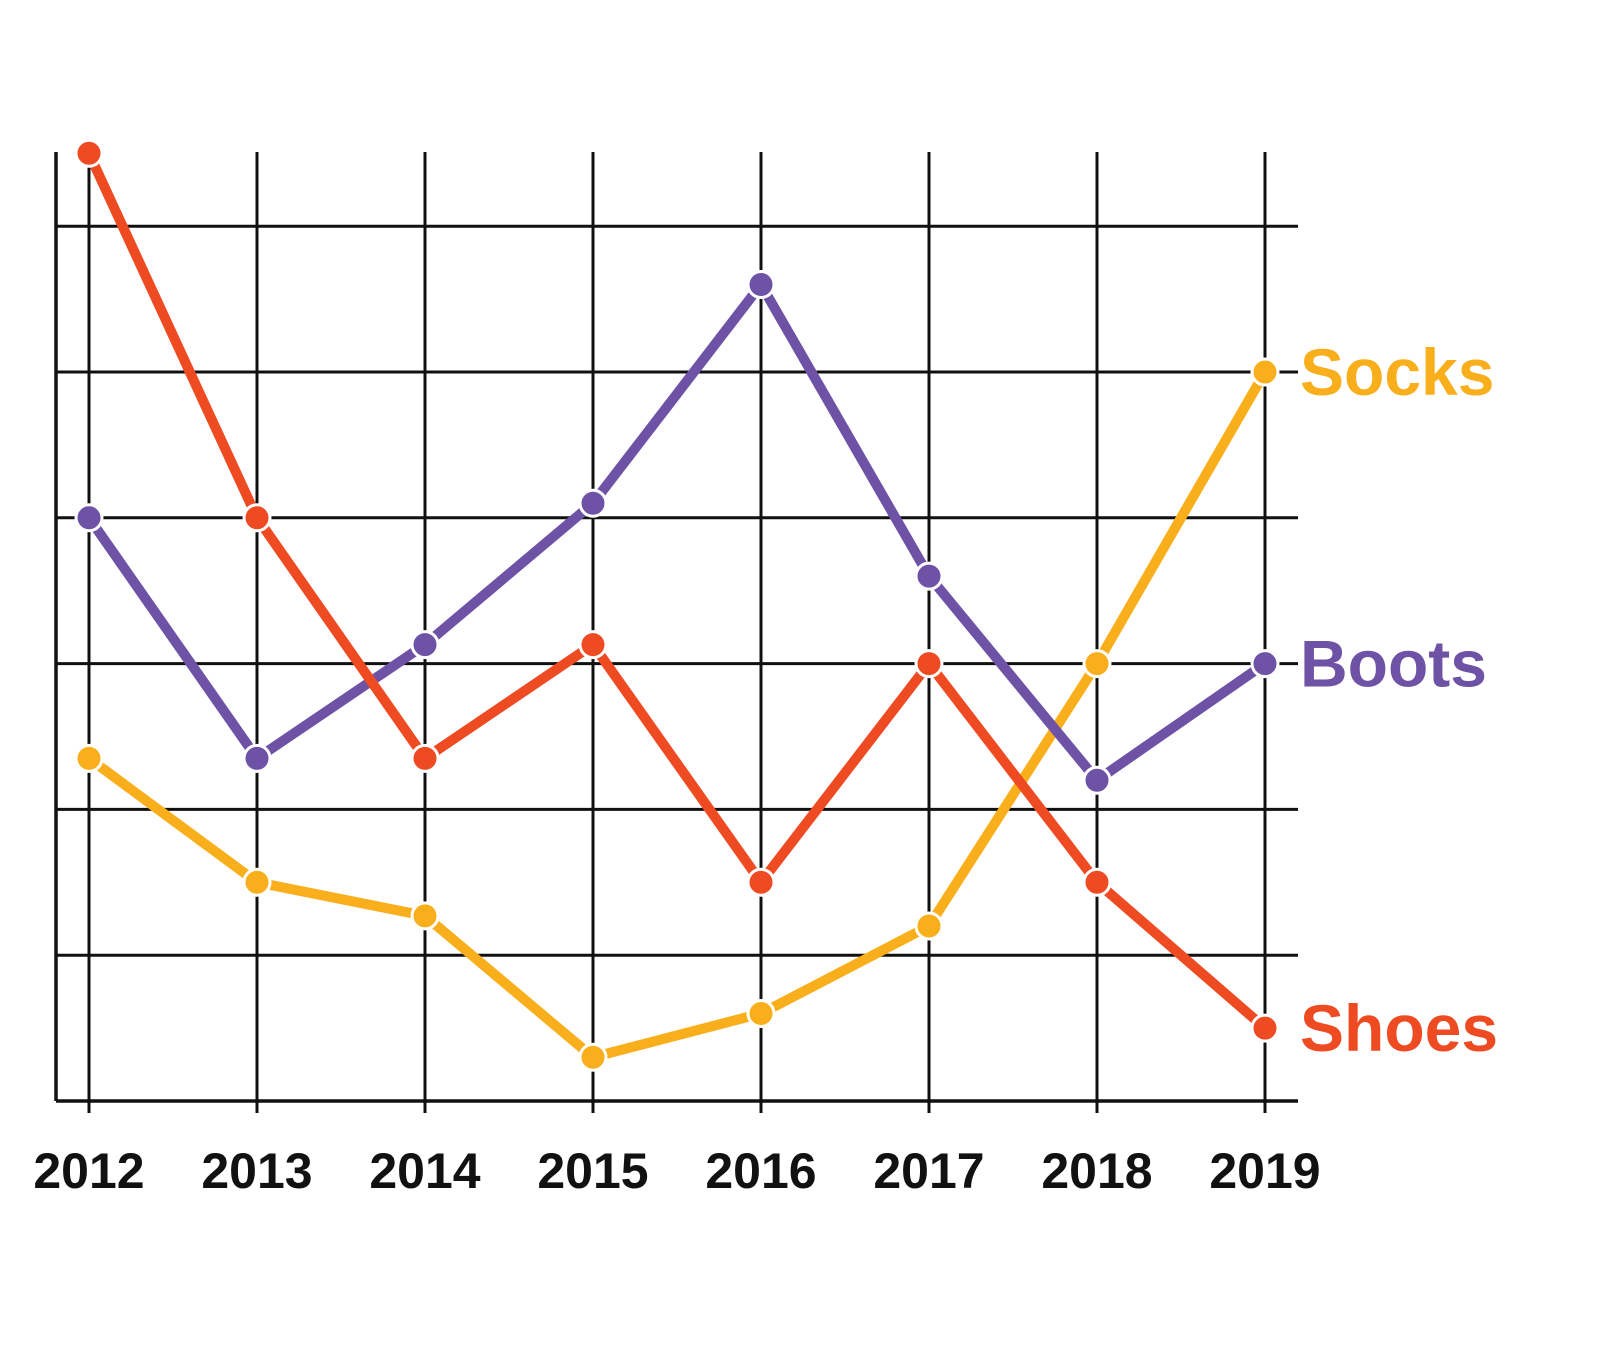  Describe the element at coordinates (1096, 1171) in the screenshot. I see `x-tick-label-2018: 2018` at that location.